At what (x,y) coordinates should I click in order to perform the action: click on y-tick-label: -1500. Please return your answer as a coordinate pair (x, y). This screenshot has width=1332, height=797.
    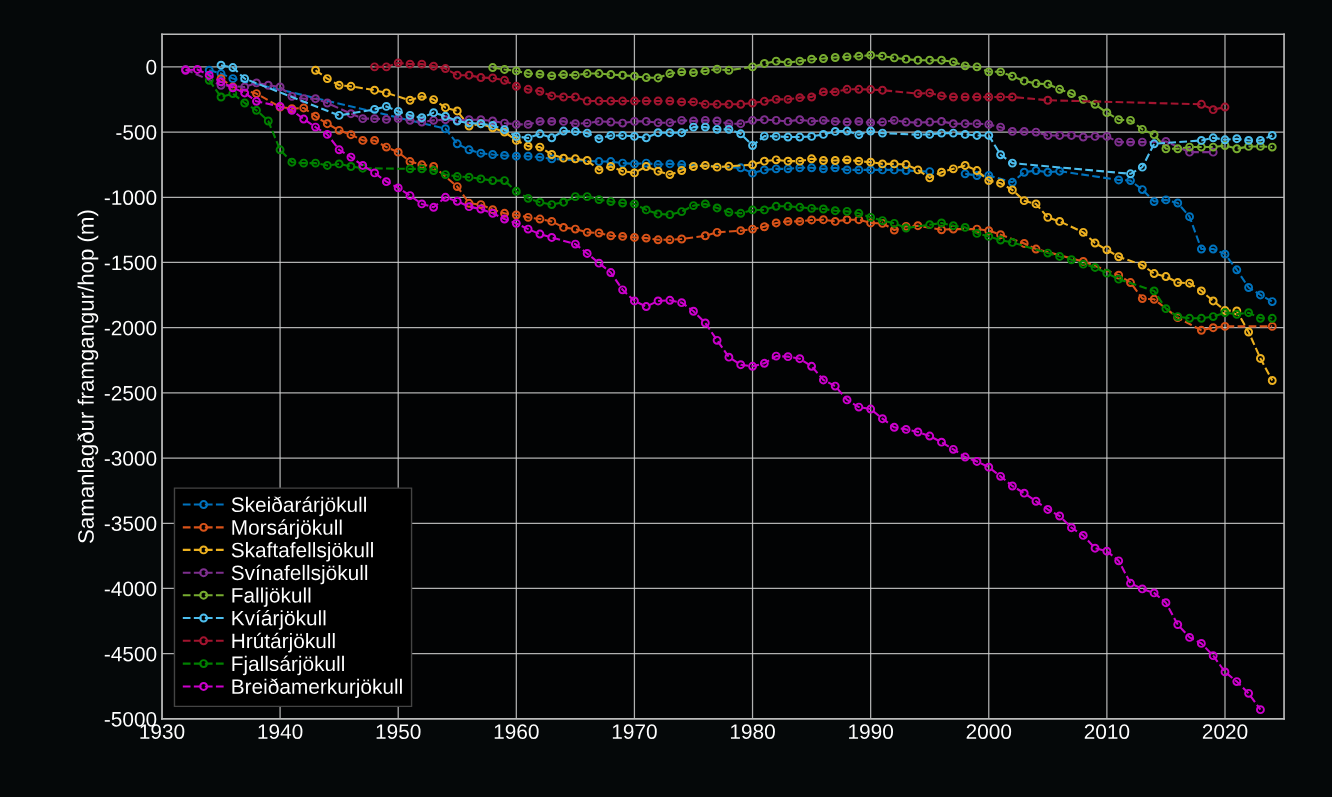
    Looking at the image, I should click on (130, 263).